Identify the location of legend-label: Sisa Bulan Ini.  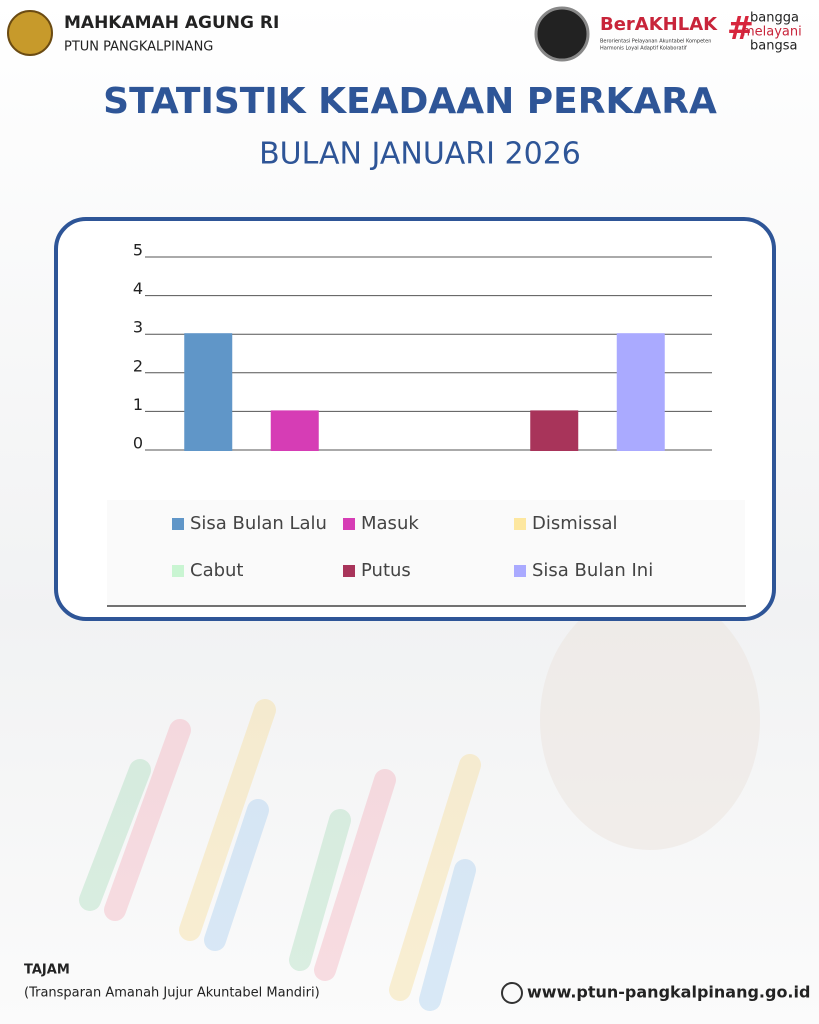
(592, 570).